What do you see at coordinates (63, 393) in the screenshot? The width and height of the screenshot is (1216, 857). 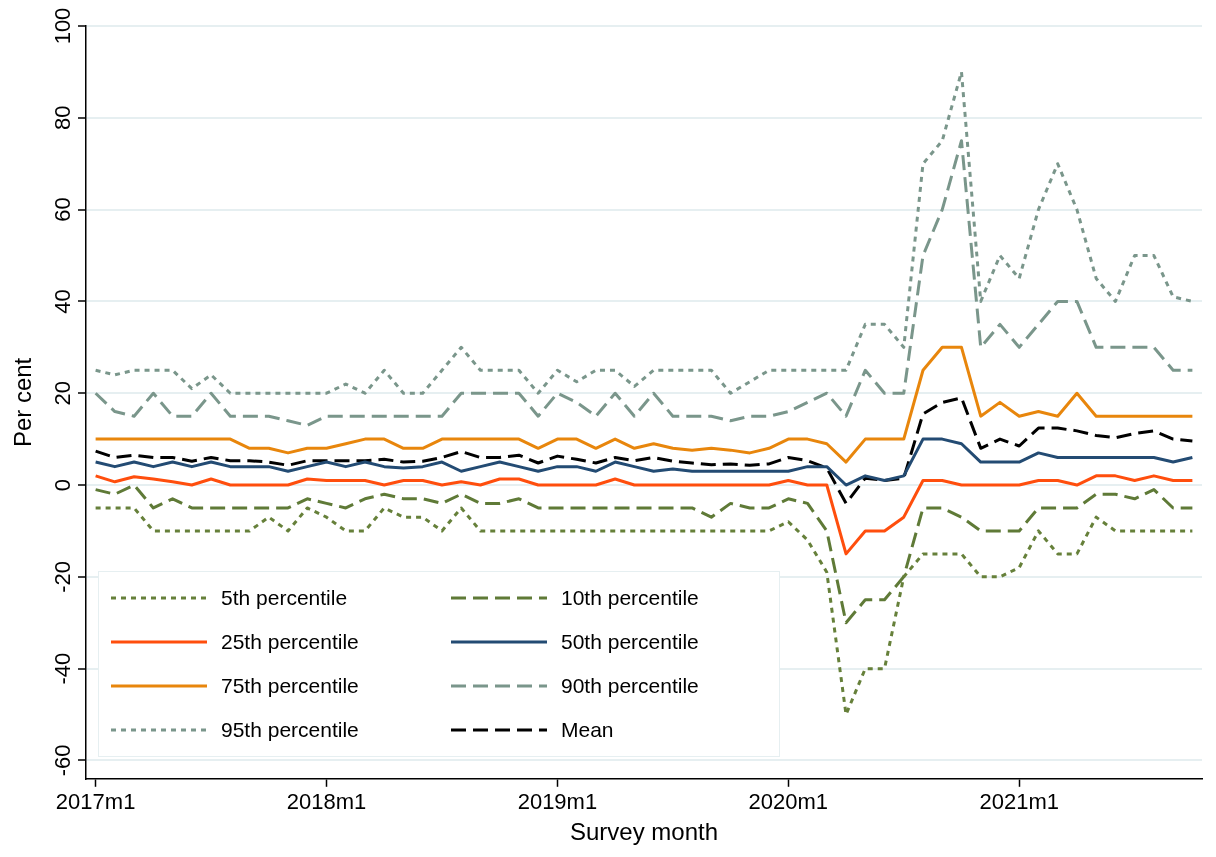 I see `y-tick-label: 20` at bounding box center [63, 393].